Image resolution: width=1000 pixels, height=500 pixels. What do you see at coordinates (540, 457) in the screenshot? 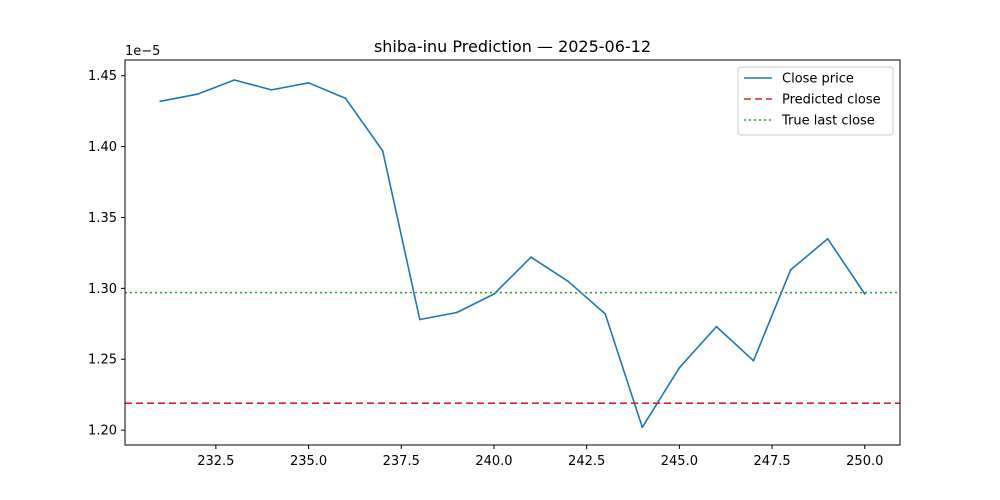
I see `x-axis: 232.5 235.0 237.5 240.0 242.5 245.0 247.5 250.0` at bounding box center [540, 457].